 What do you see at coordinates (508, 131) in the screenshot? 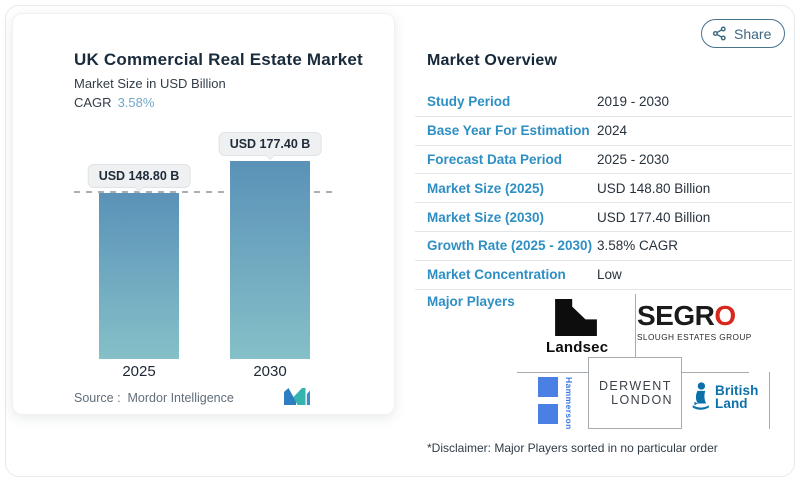
I see `row-label: Base Year For Estimation` at bounding box center [508, 131].